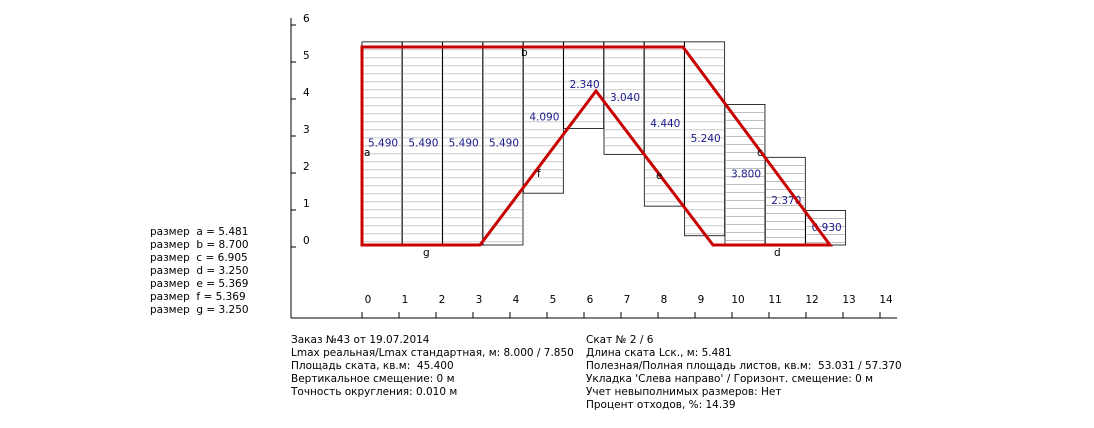  What do you see at coordinates (360, 340) in the screenshot?
I see `info-line: Заказ №43 от 19.07.2014` at bounding box center [360, 340].